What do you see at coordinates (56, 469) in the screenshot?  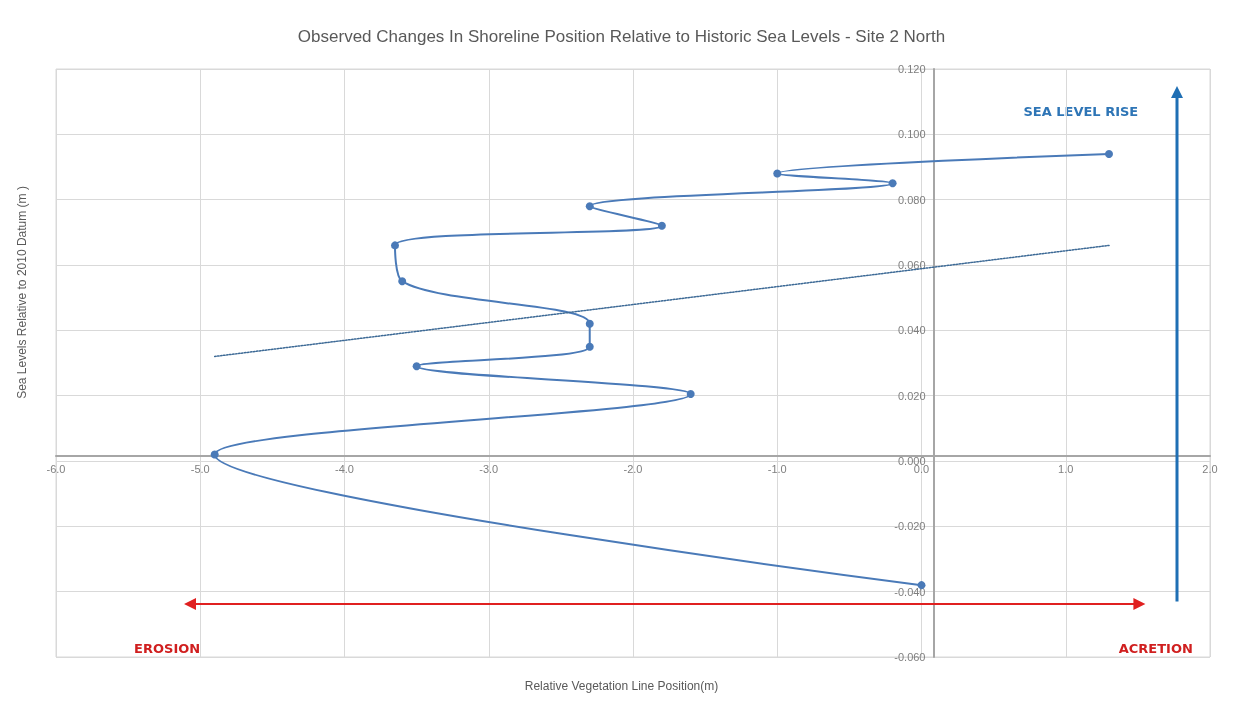 I see `x-tick-label: -6.0` at bounding box center [56, 469].